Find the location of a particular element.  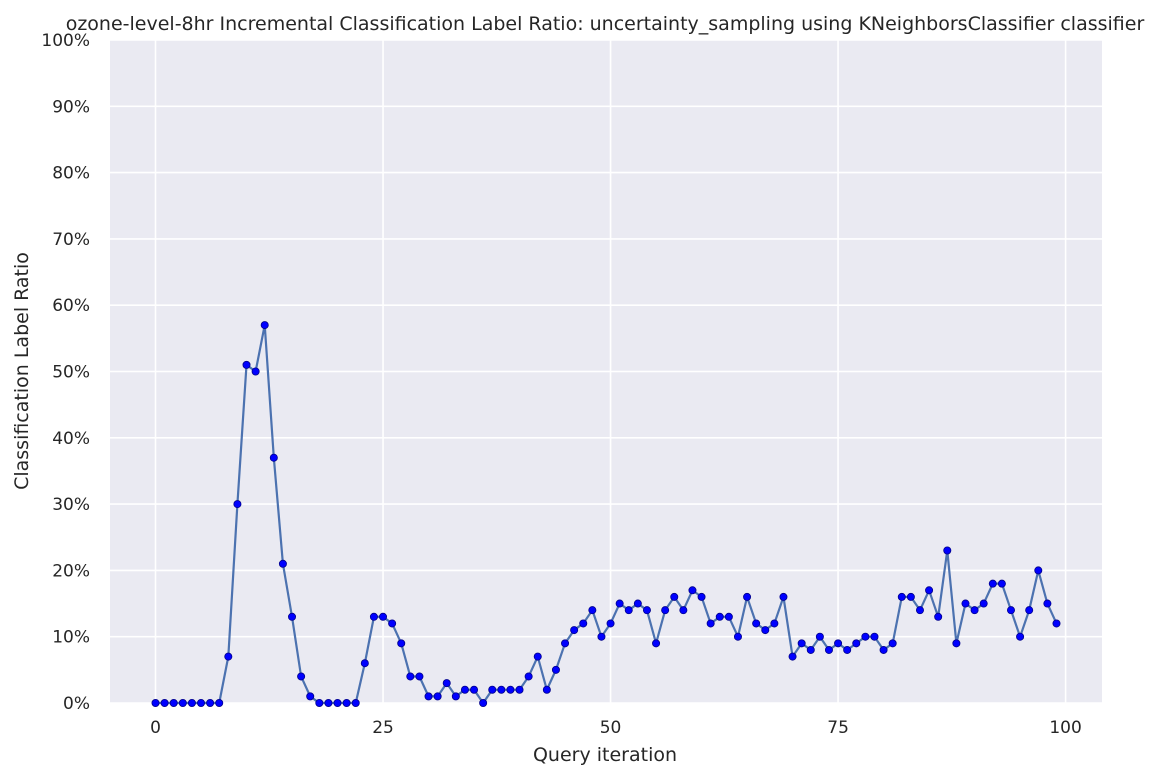

y-tick-label: 50% is located at coordinates (71, 373).